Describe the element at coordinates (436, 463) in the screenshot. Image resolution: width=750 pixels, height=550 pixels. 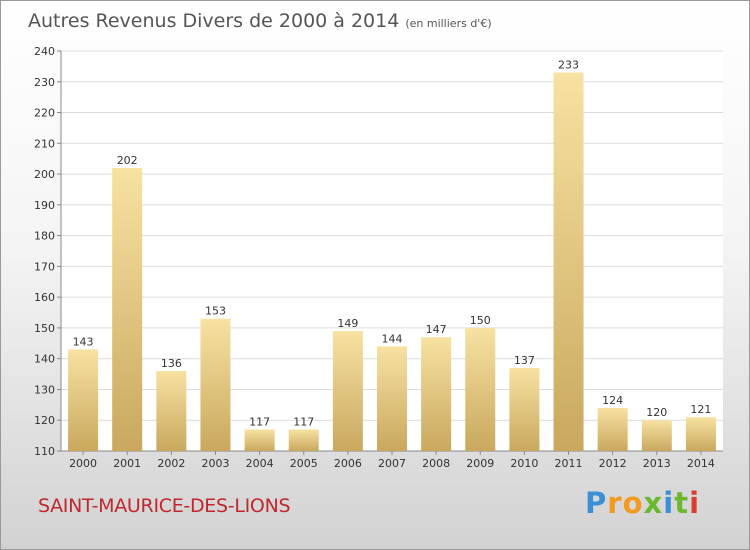
I see `x-tick-label: 2008` at that location.